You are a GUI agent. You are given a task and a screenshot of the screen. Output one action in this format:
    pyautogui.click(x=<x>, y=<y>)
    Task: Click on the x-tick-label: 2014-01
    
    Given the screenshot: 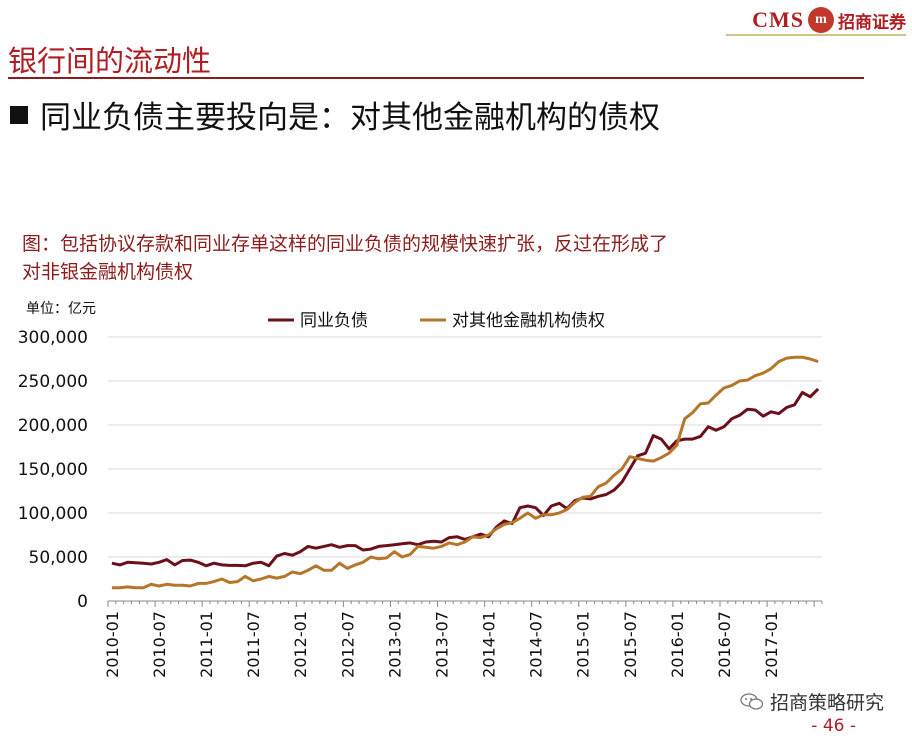 What is the action you would take?
    pyautogui.click(x=489, y=644)
    